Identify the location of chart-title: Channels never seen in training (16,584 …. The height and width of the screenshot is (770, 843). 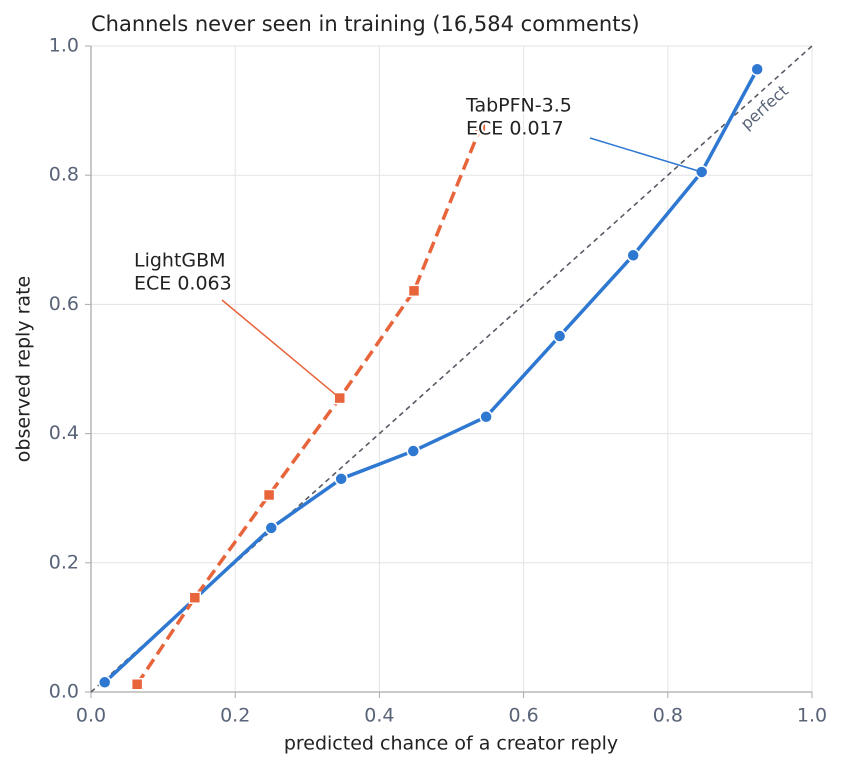
(365, 24).